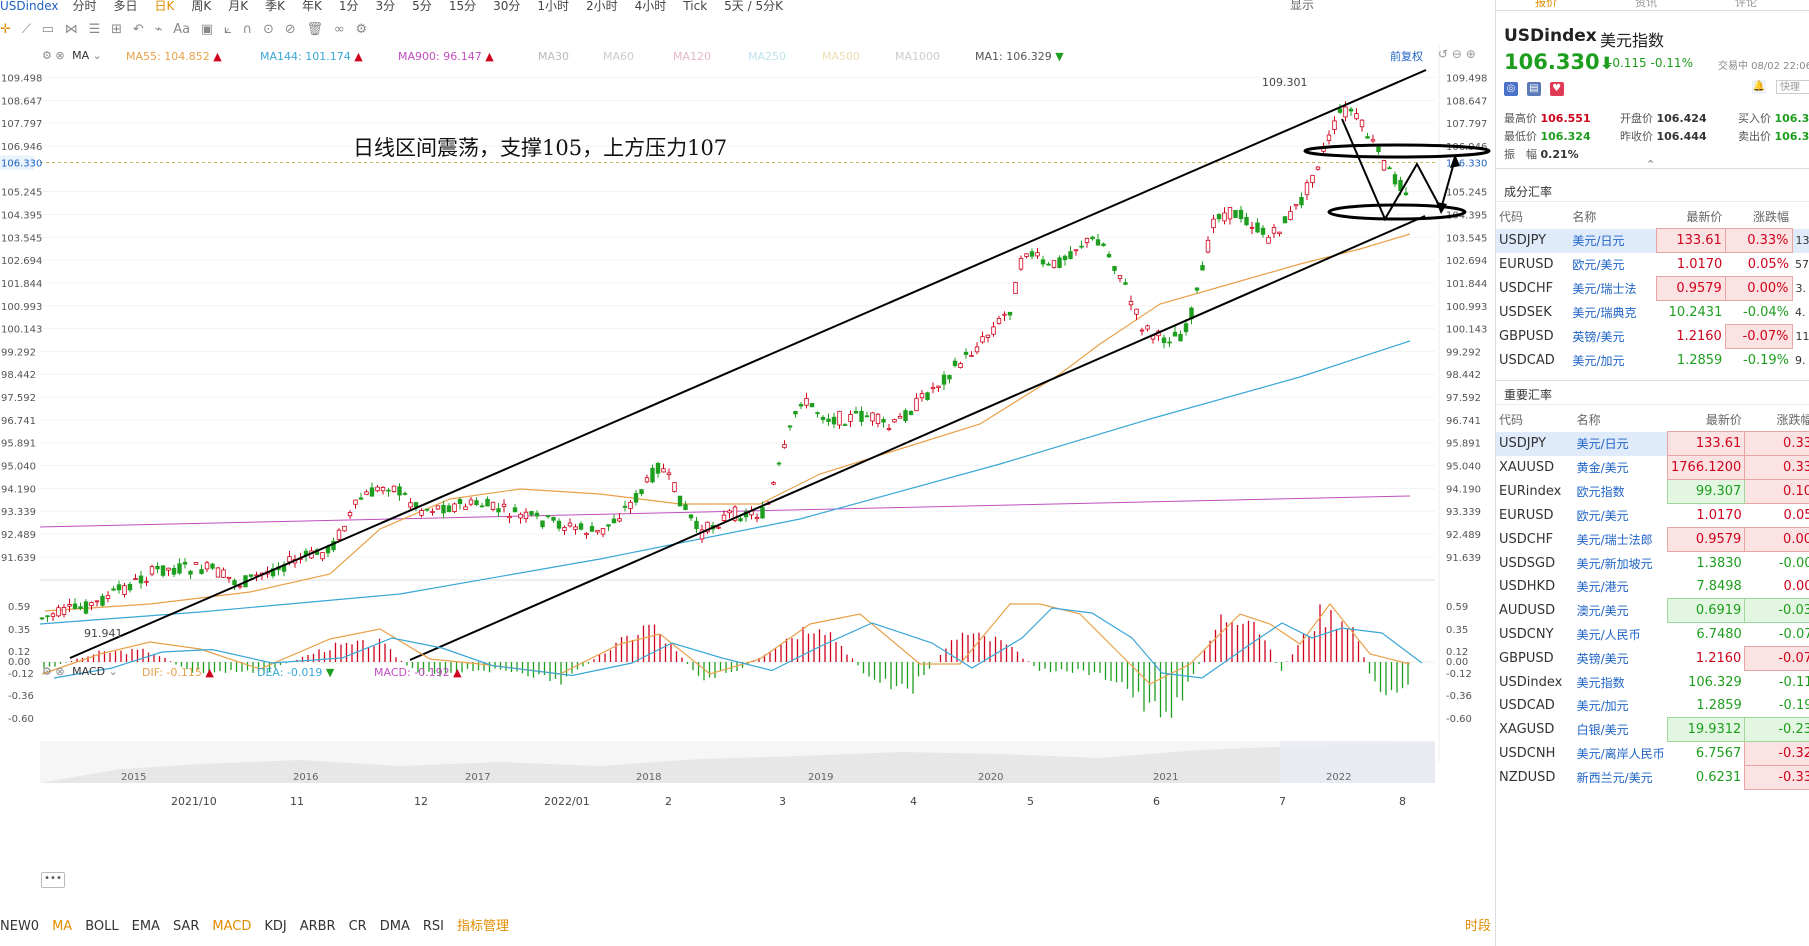 This screenshot has width=1809, height=946. Describe the element at coordinates (695, 6) in the screenshot. I see `period-tab-16: Tick` at that location.